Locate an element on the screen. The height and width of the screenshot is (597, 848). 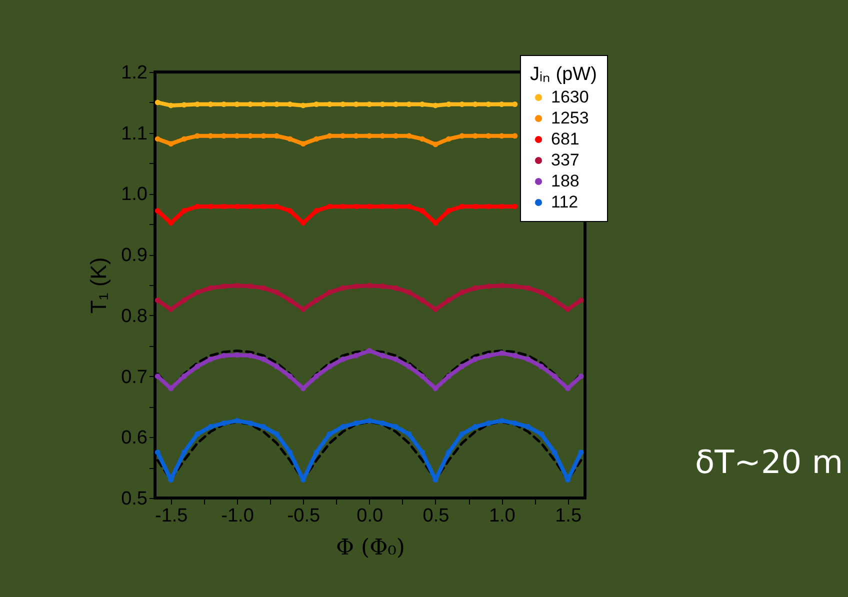
y-tick-label: 0.5 is located at coordinates (134, 499).